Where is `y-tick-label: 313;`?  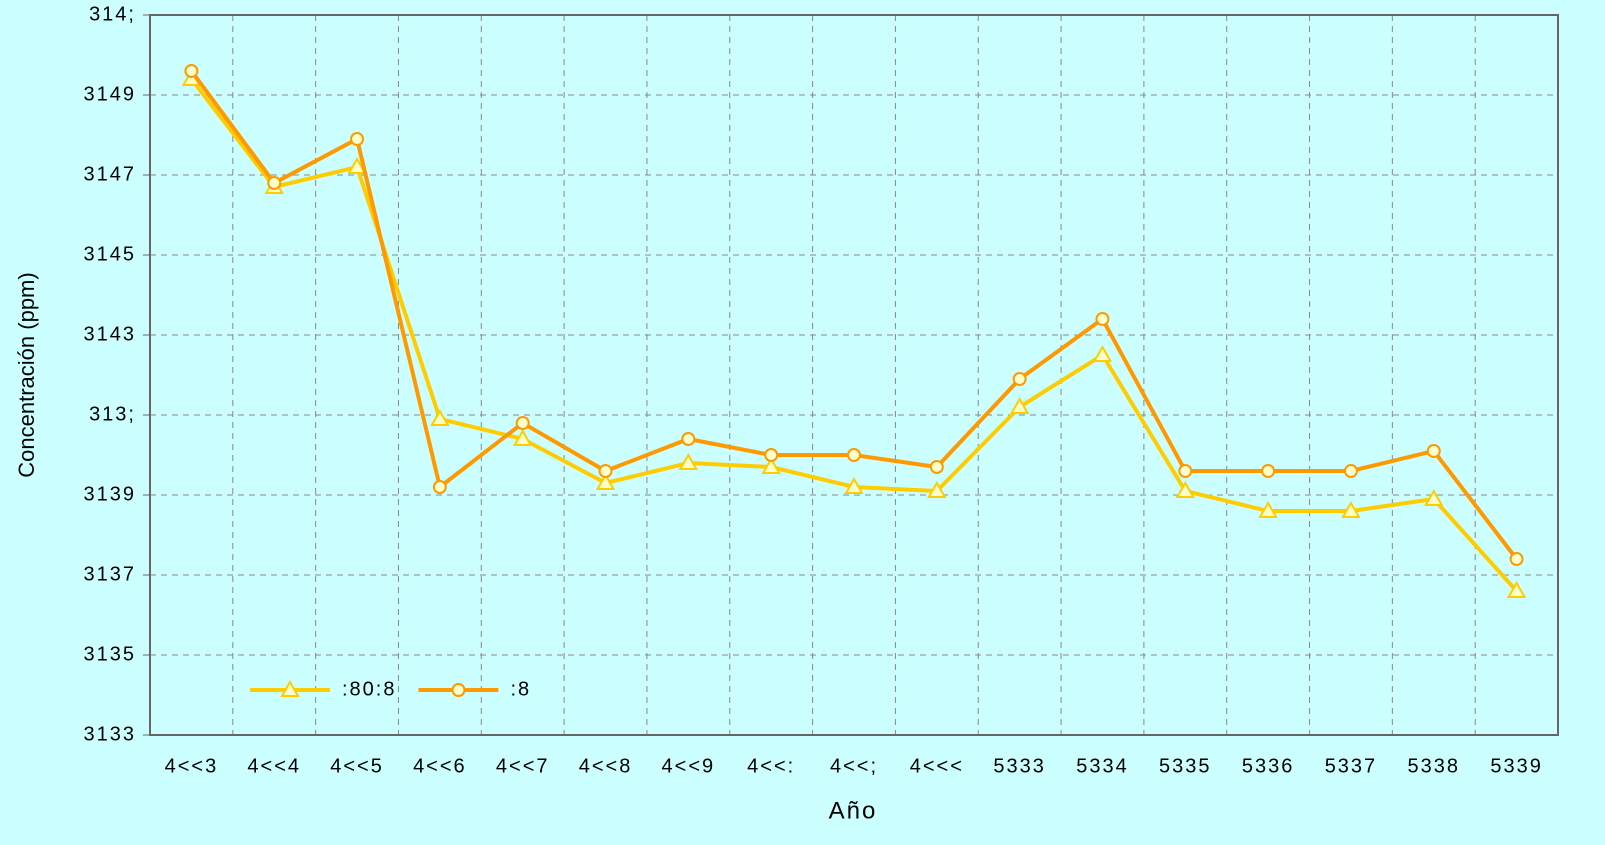
y-tick-label: 313; is located at coordinates (112, 414).